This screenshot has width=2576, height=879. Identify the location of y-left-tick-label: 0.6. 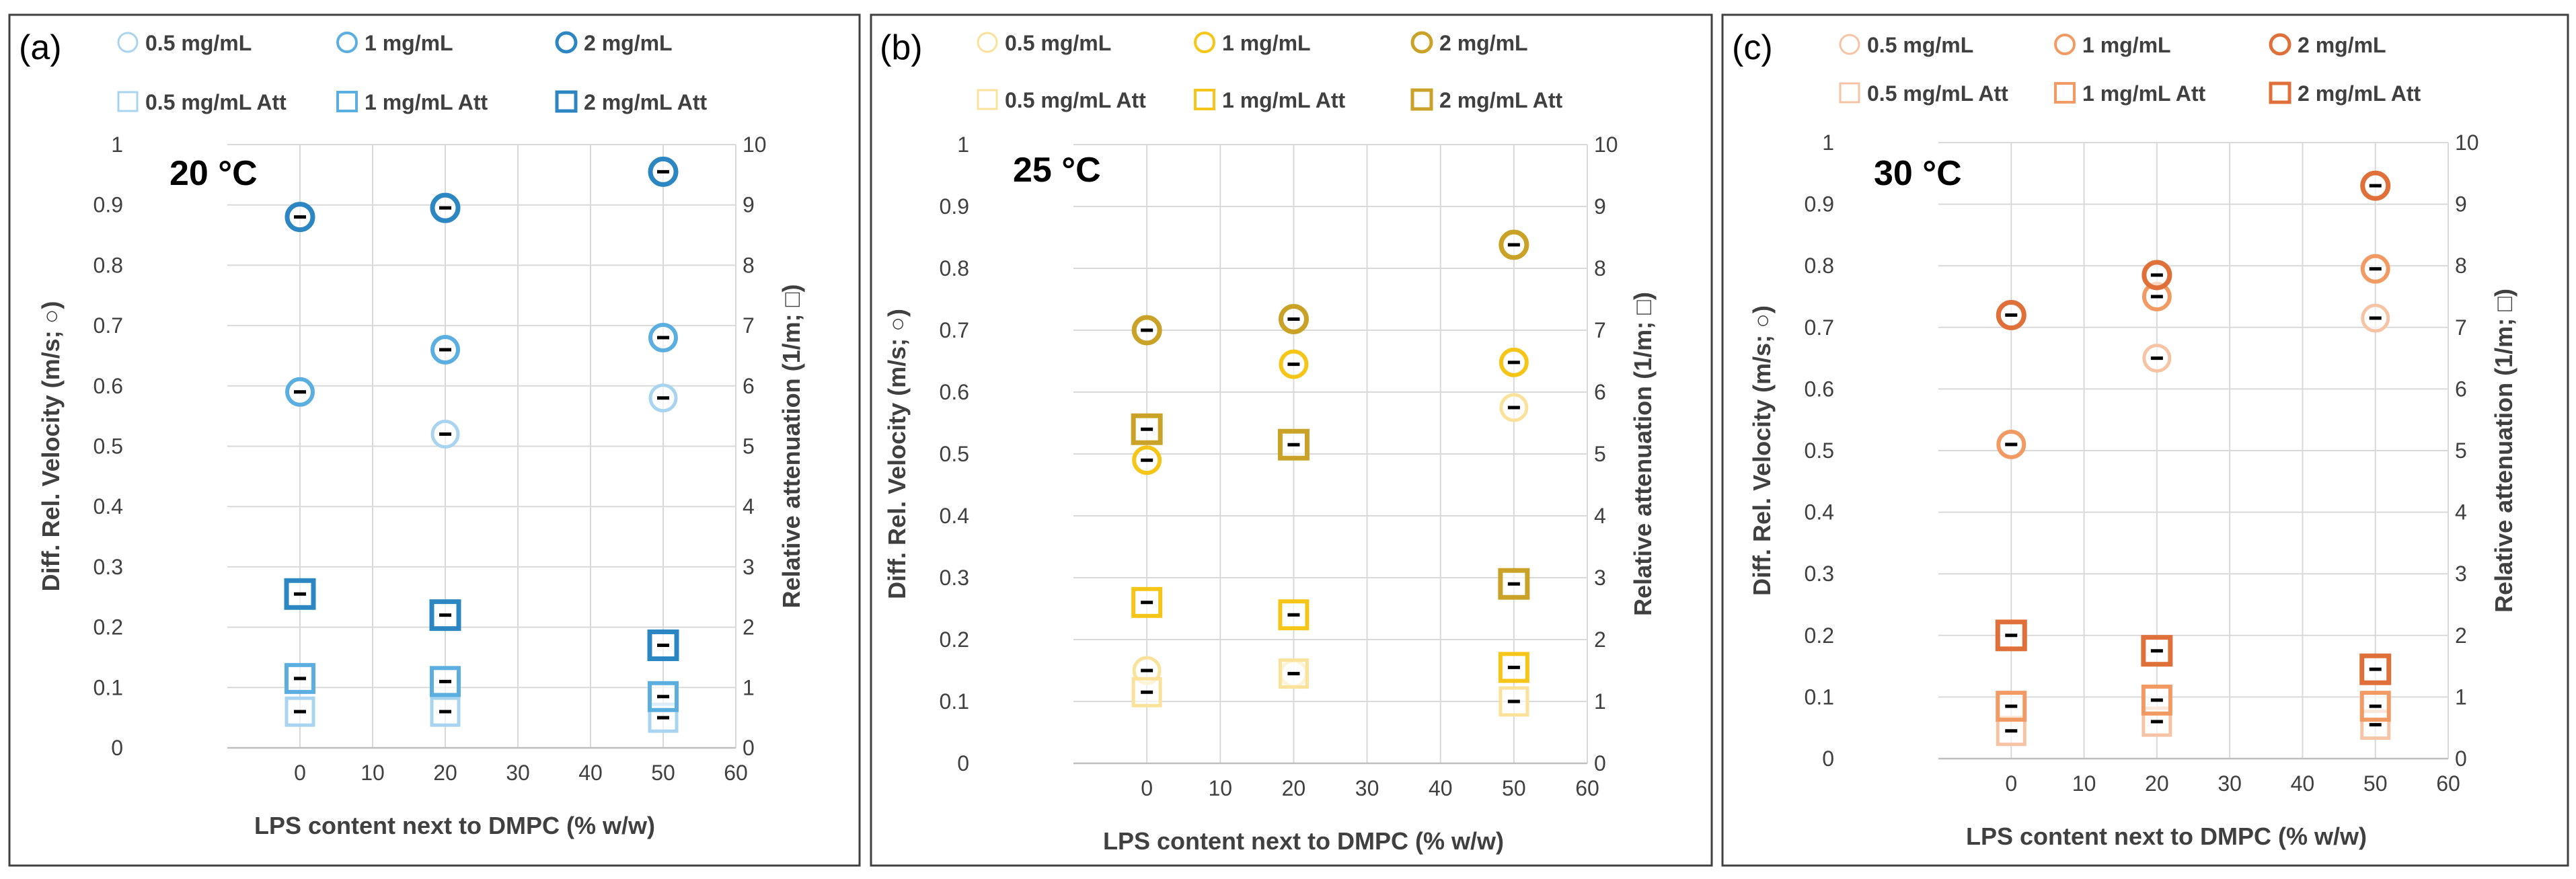
(108, 386).